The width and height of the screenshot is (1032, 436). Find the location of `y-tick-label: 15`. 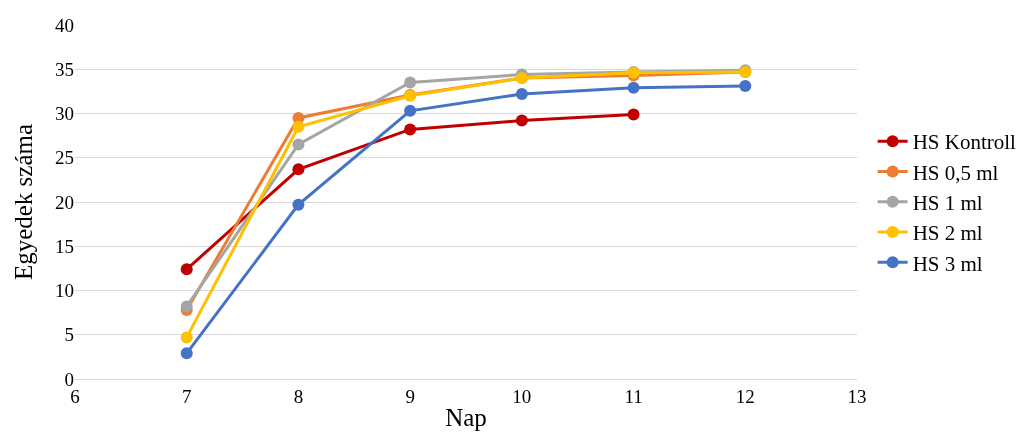

y-tick-label: 15 is located at coordinates (64, 246).